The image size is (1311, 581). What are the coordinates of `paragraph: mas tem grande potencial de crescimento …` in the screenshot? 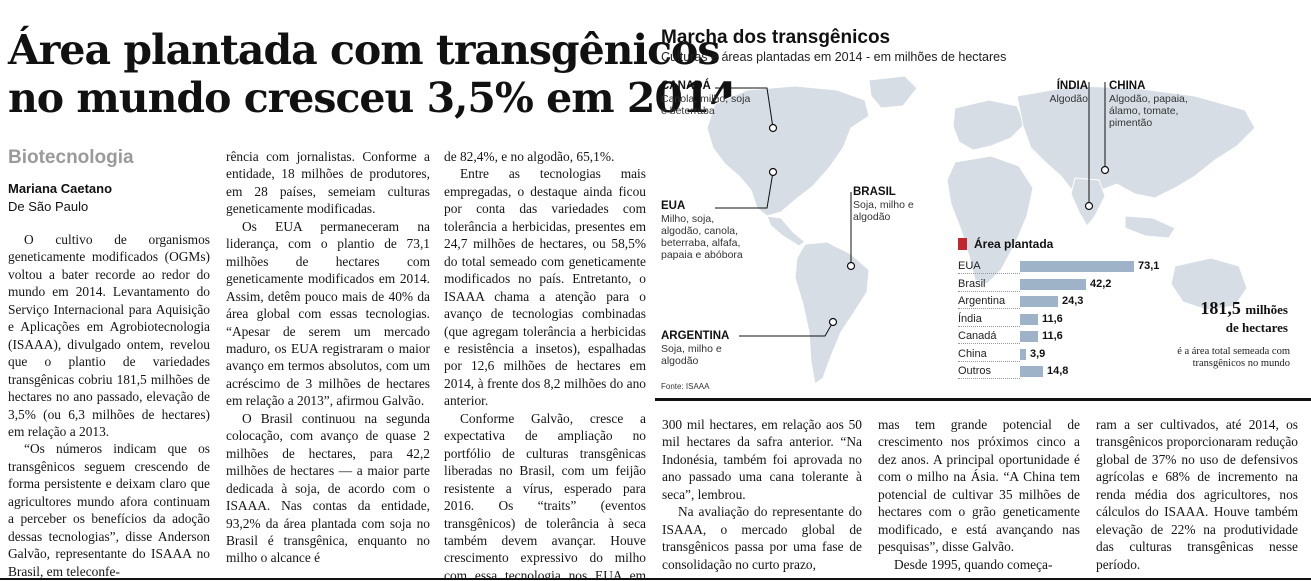 It's located at (979, 486).